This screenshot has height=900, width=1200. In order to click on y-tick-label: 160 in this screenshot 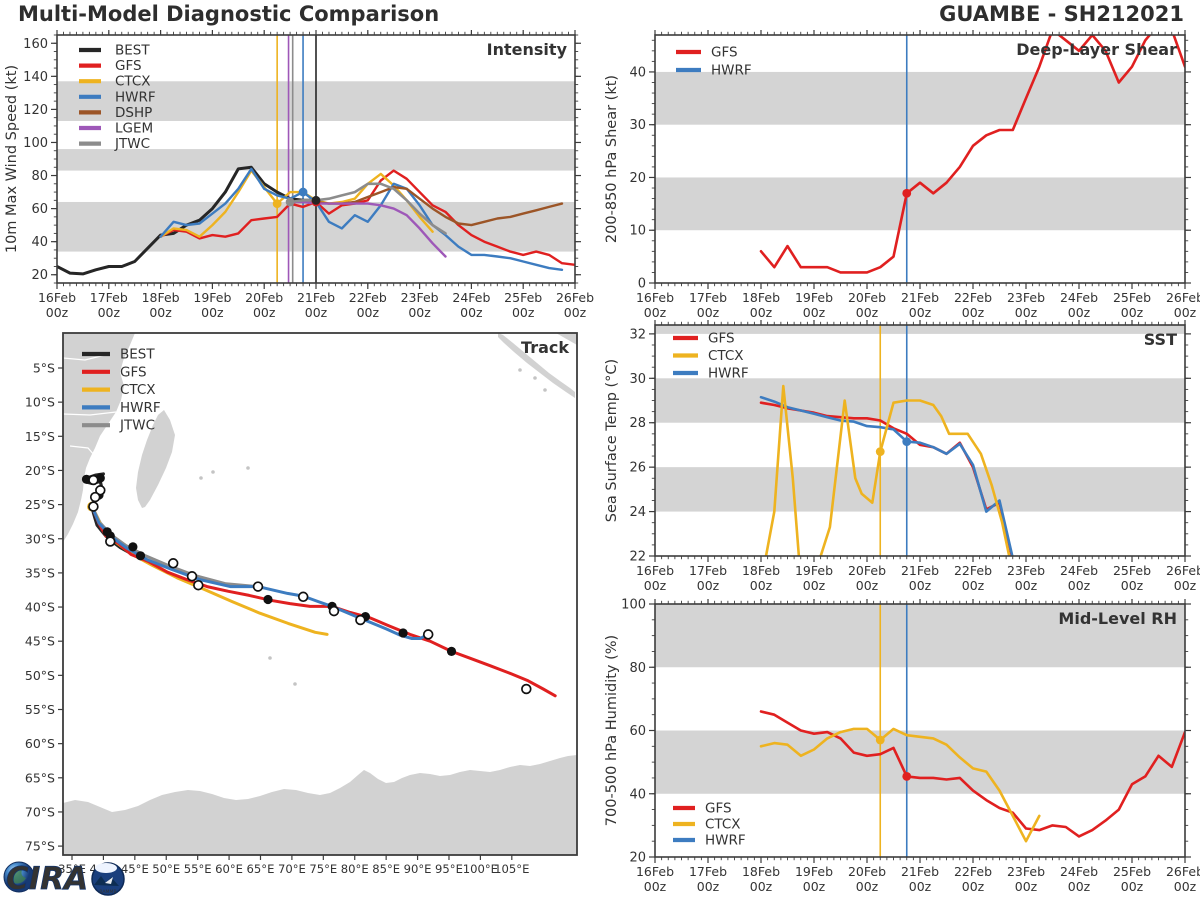, I will do `click(35, 44)`.